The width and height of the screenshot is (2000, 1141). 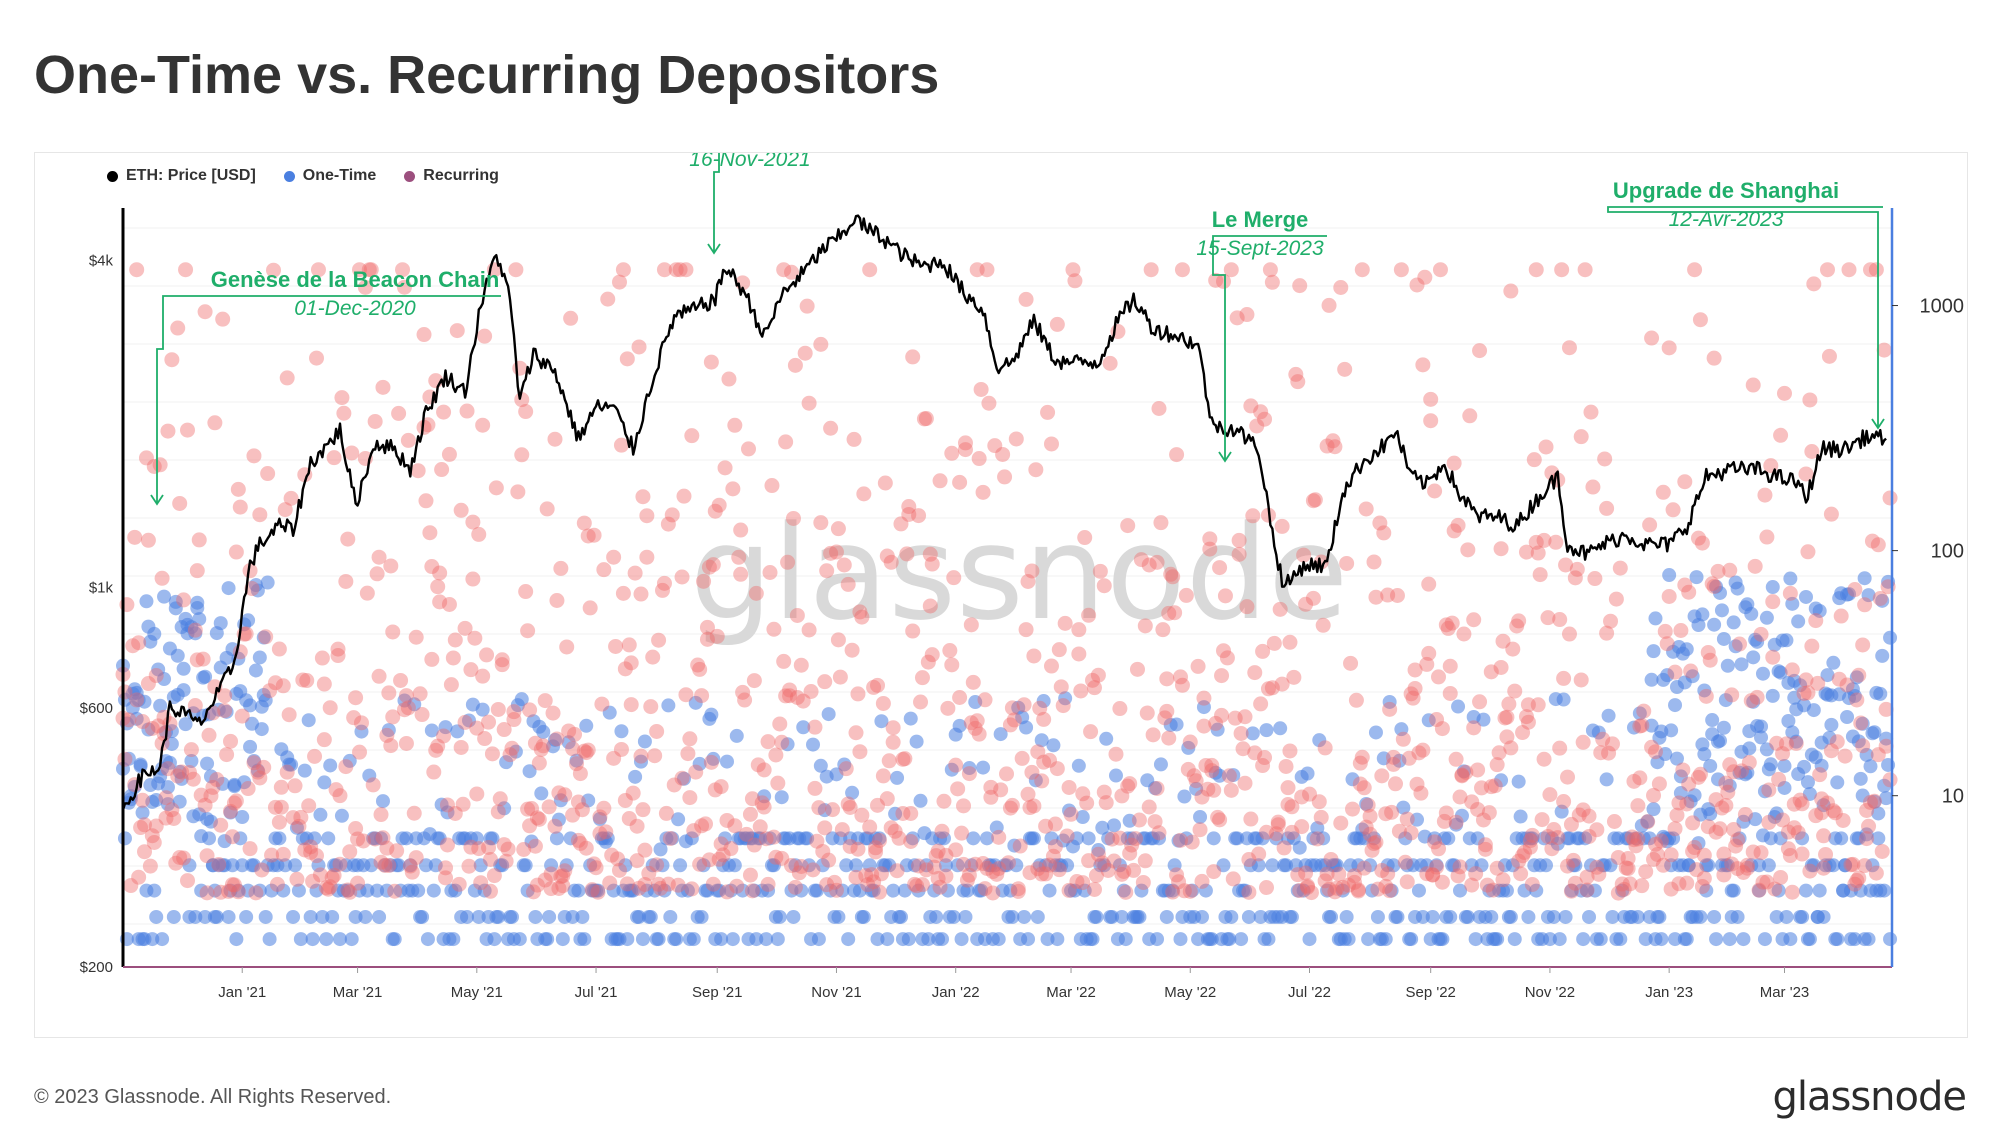 I want to click on legend-item-price: ETH: Price [USD], so click(x=181, y=176).